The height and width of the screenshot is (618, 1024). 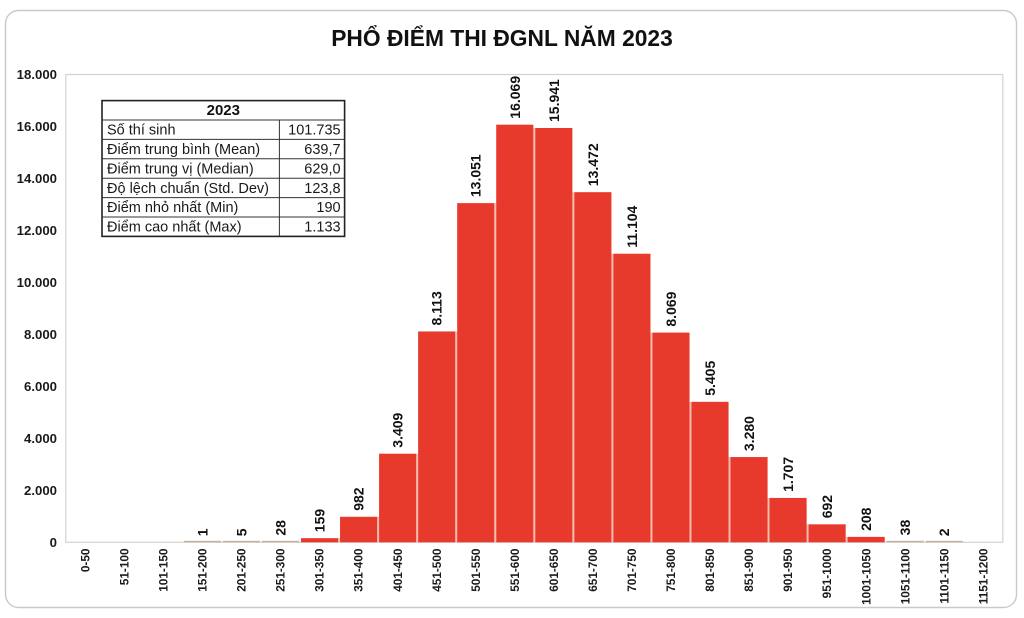 What do you see at coordinates (37, 126) in the screenshot?
I see `svg-text: 16.000` at bounding box center [37, 126].